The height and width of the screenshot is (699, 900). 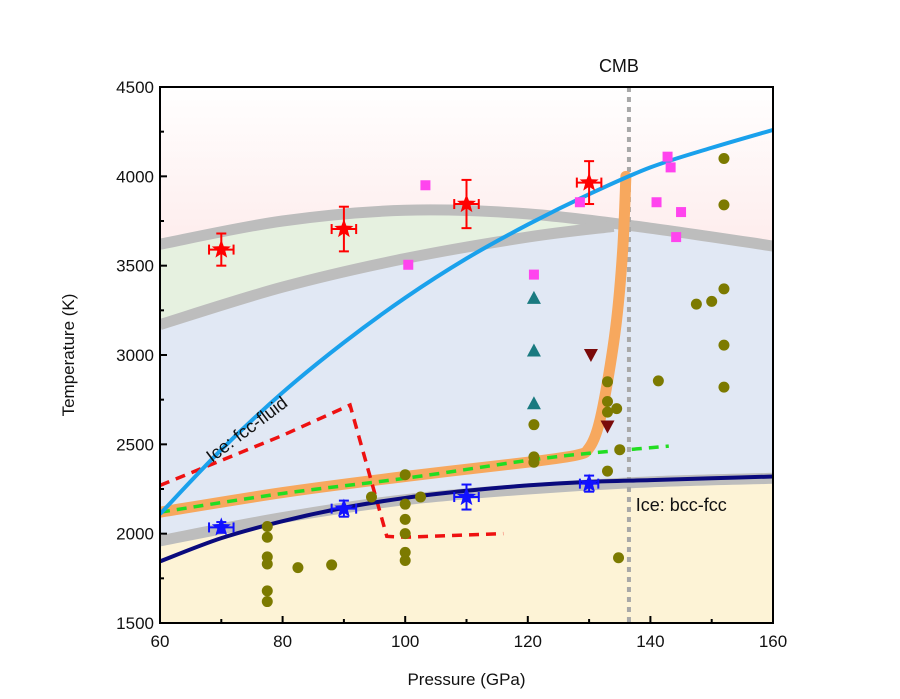 What do you see at coordinates (545, 215) in the screenshot?
I see `magenta-squares-series` at bounding box center [545, 215].